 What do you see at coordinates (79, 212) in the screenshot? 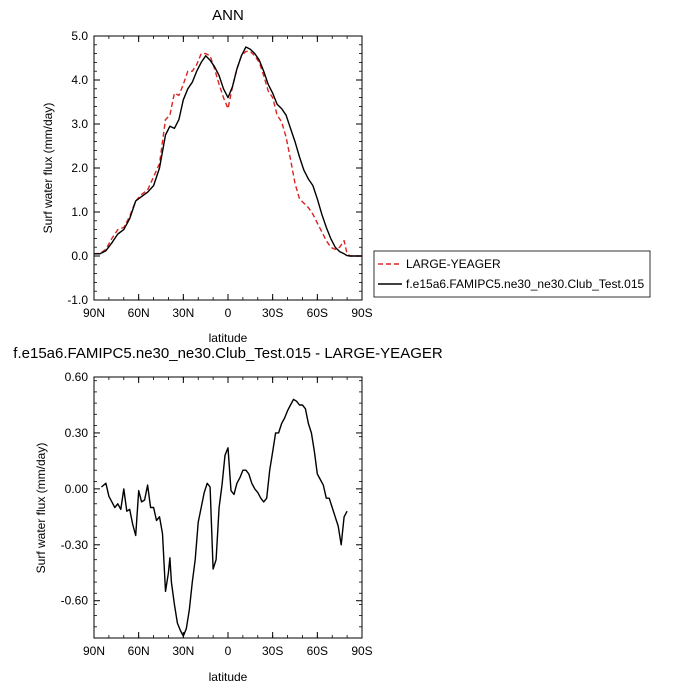
I see `top-y-tick-label: 1.0` at bounding box center [79, 212].